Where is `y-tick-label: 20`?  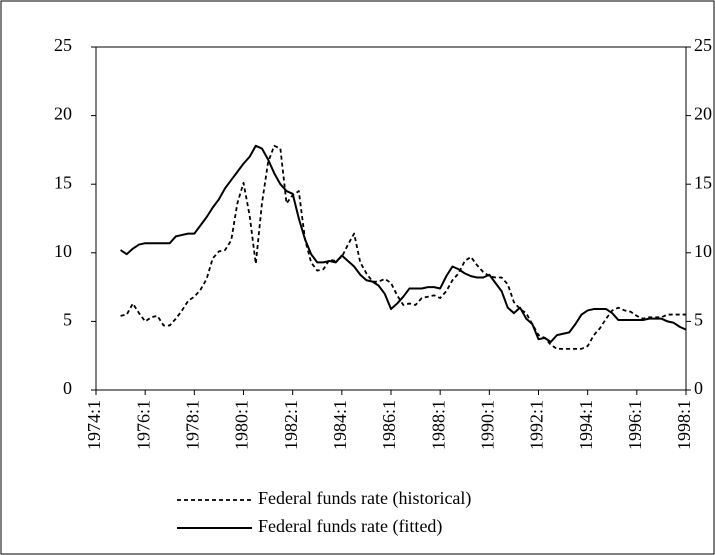
y-tick-label: 20 is located at coordinates (63, 114).